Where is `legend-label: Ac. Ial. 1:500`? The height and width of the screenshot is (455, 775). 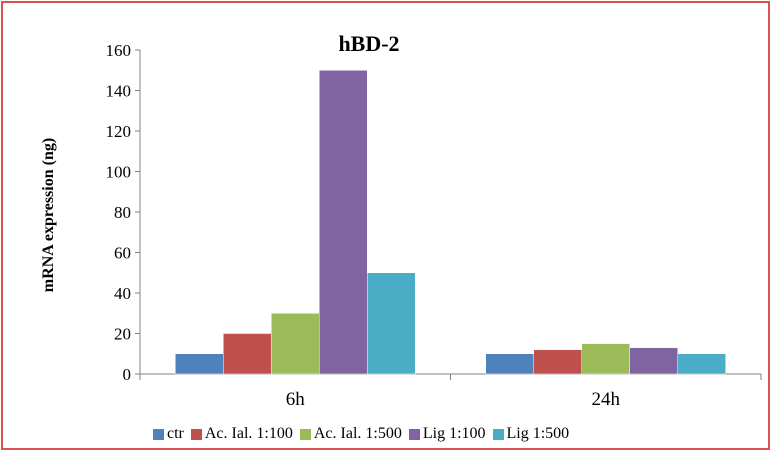 legend-label: Ac. Ial. 1:500 is located at coordinates (357, 433).